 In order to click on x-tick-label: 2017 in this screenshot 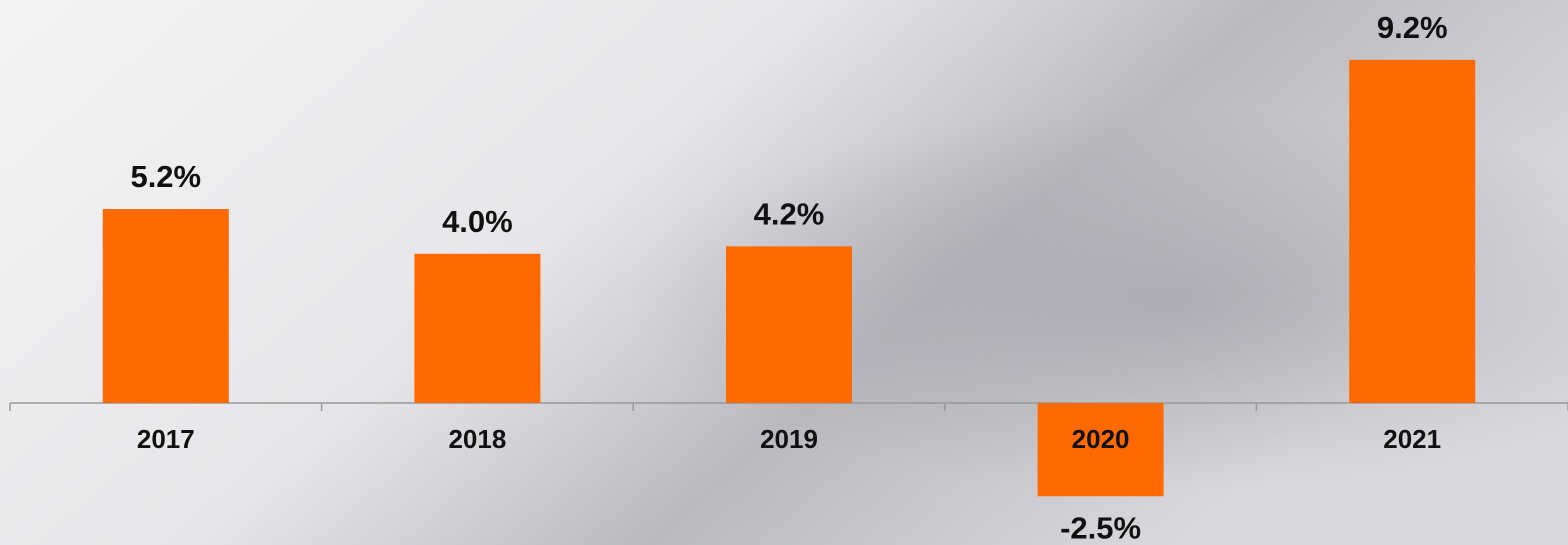, I will do `click(166, 439)`.